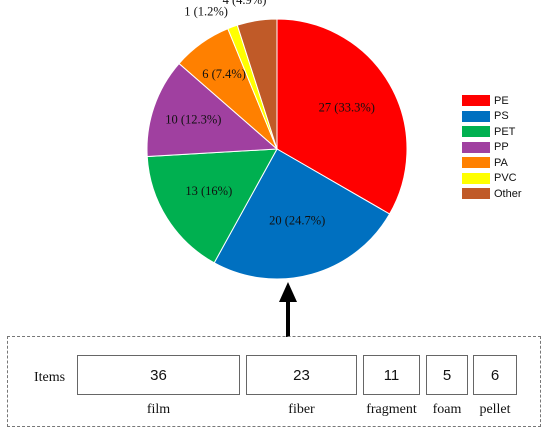 This screenshot has width=550, height=434. I want to click on legend-label-pet: PET, so click(505, 131).